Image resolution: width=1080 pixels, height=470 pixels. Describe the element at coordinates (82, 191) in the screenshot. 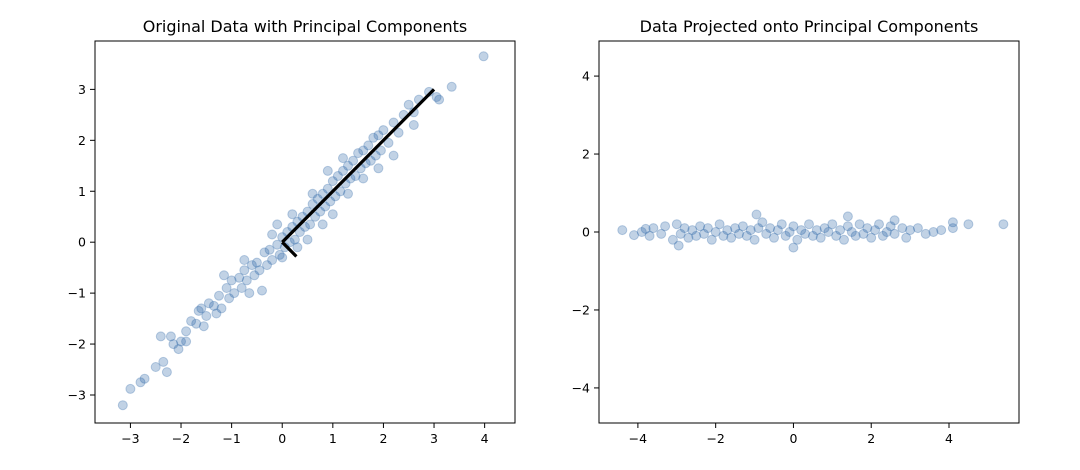

I see `y-tick-label: 1` at that location.